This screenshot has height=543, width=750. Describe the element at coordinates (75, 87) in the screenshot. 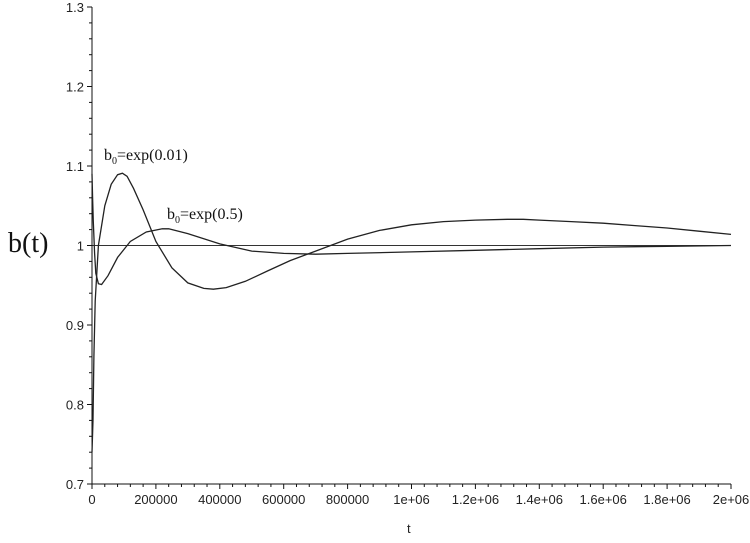

I see `y-tick-label: 1.2` at that location.